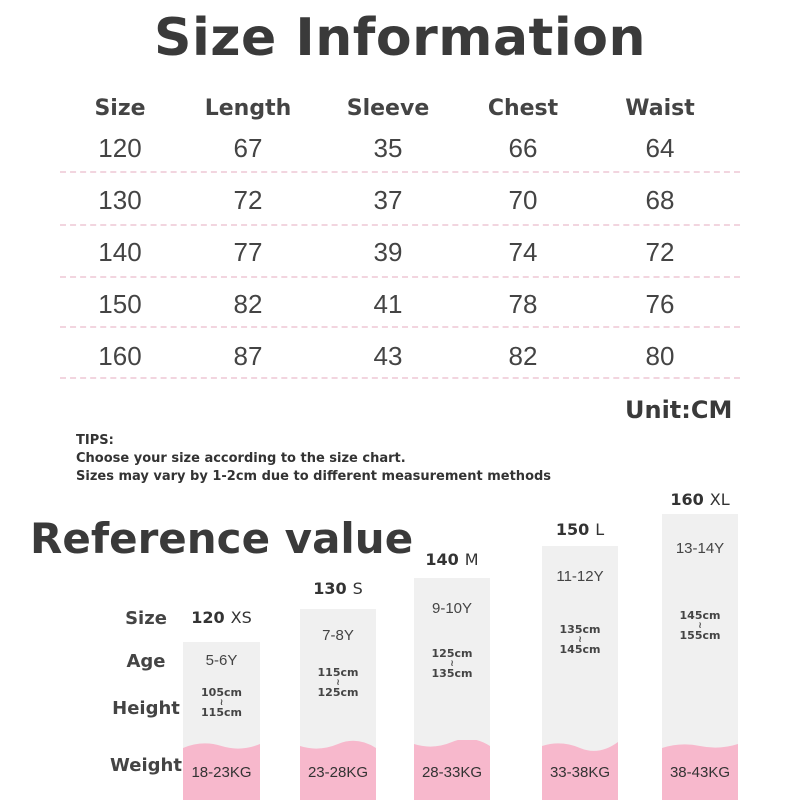  What do you see at coordinates (146, 708) in the screenshot?
I see `label-height: Height` at bounding box center [146, 708].